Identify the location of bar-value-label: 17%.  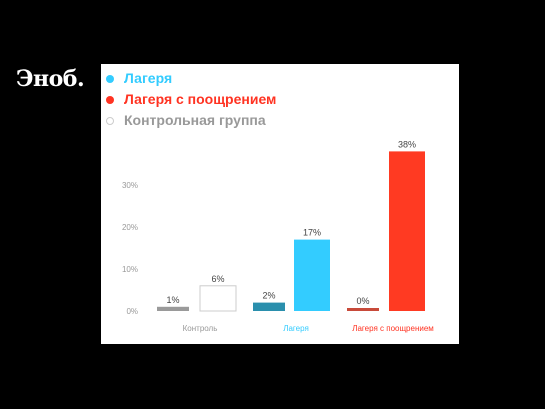
(312, 233).